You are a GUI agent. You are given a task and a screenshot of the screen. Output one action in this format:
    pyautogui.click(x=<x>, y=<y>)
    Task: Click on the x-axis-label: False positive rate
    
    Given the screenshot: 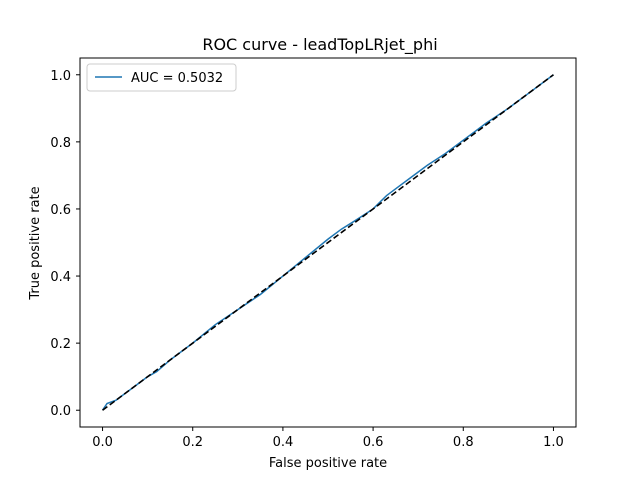 What is the action you would take?
    pyautogui.click(x=328, y=463)
    